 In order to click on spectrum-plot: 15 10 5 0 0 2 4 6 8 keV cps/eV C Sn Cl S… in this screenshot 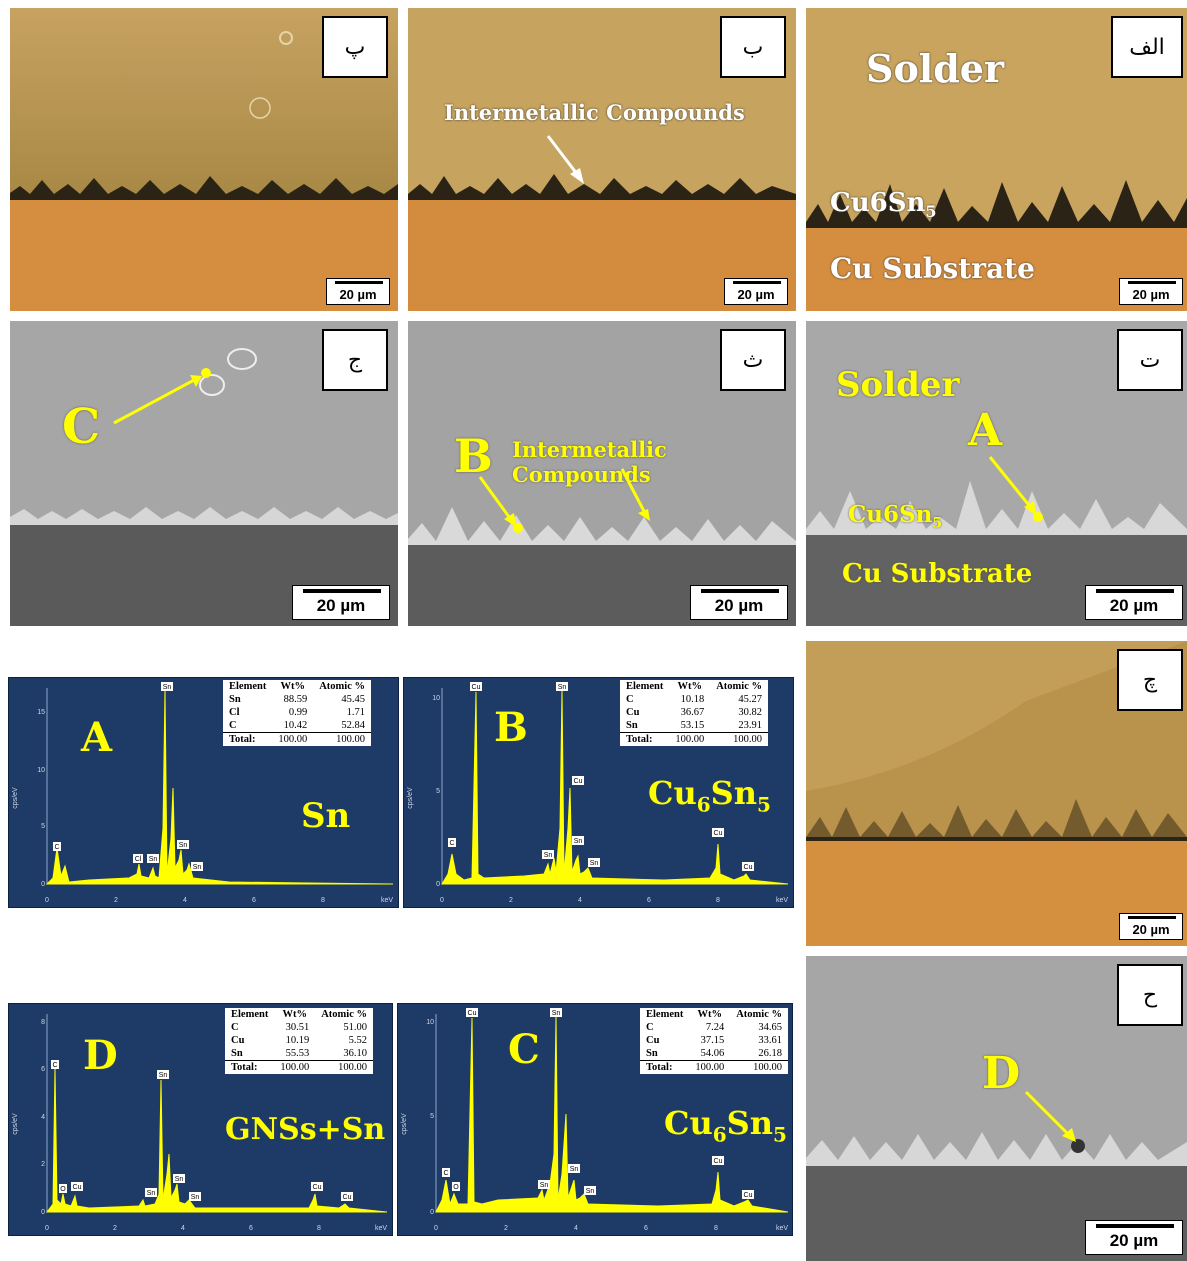, I will do `click(202, 793)`.